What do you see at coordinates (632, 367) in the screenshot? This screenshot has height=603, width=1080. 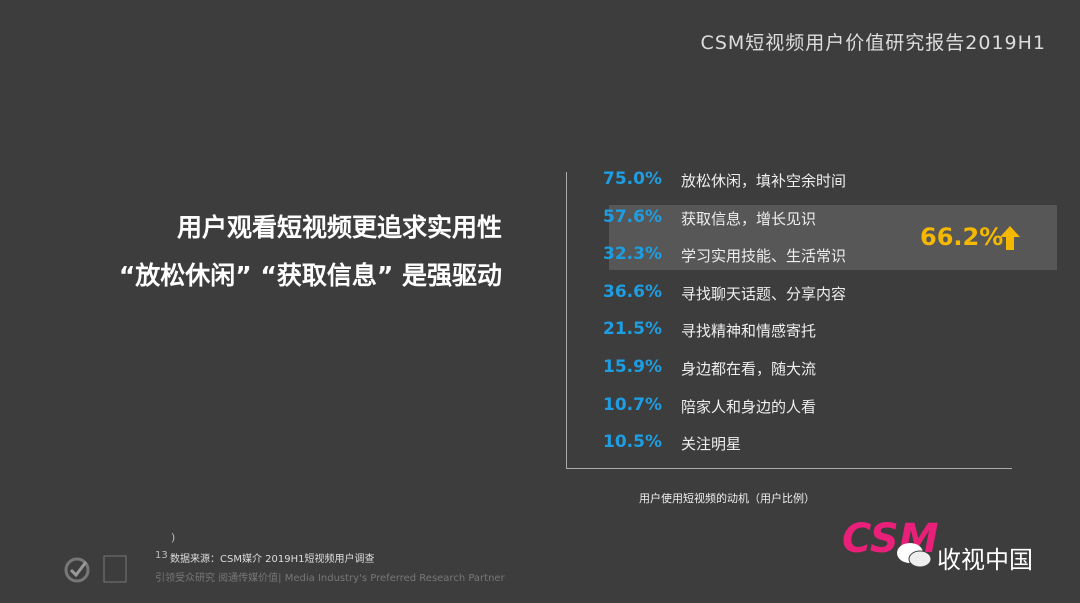 I see `motive-percent: 15.9%` at bounding box center [632, 367].